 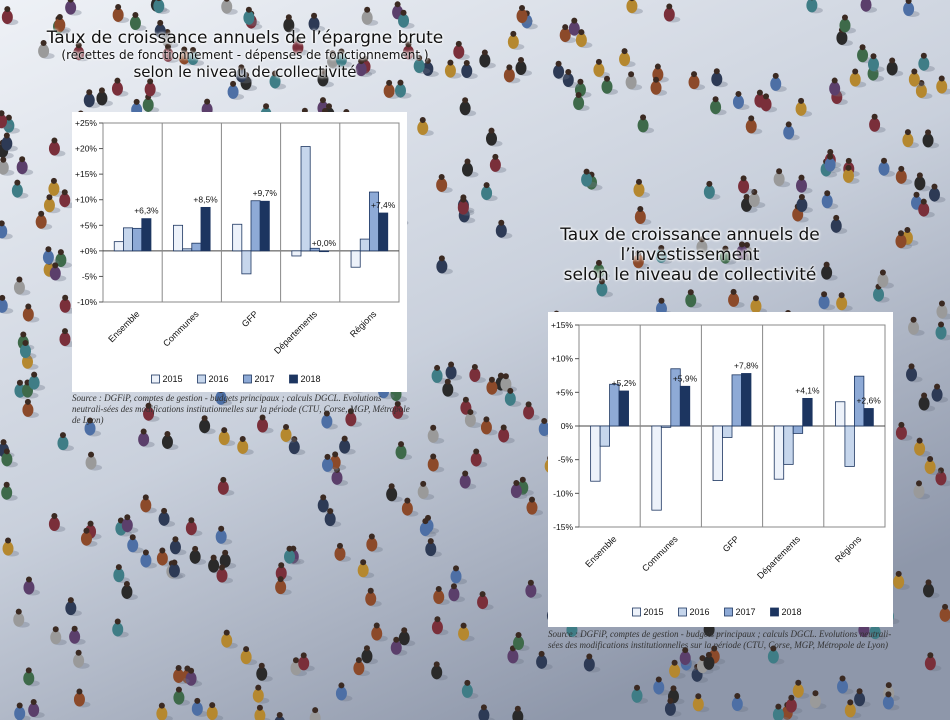 What do you see at coordinates (792, 612) in the screenshot?
I see `legend-label: 2018` at bounding box center [792, 612].